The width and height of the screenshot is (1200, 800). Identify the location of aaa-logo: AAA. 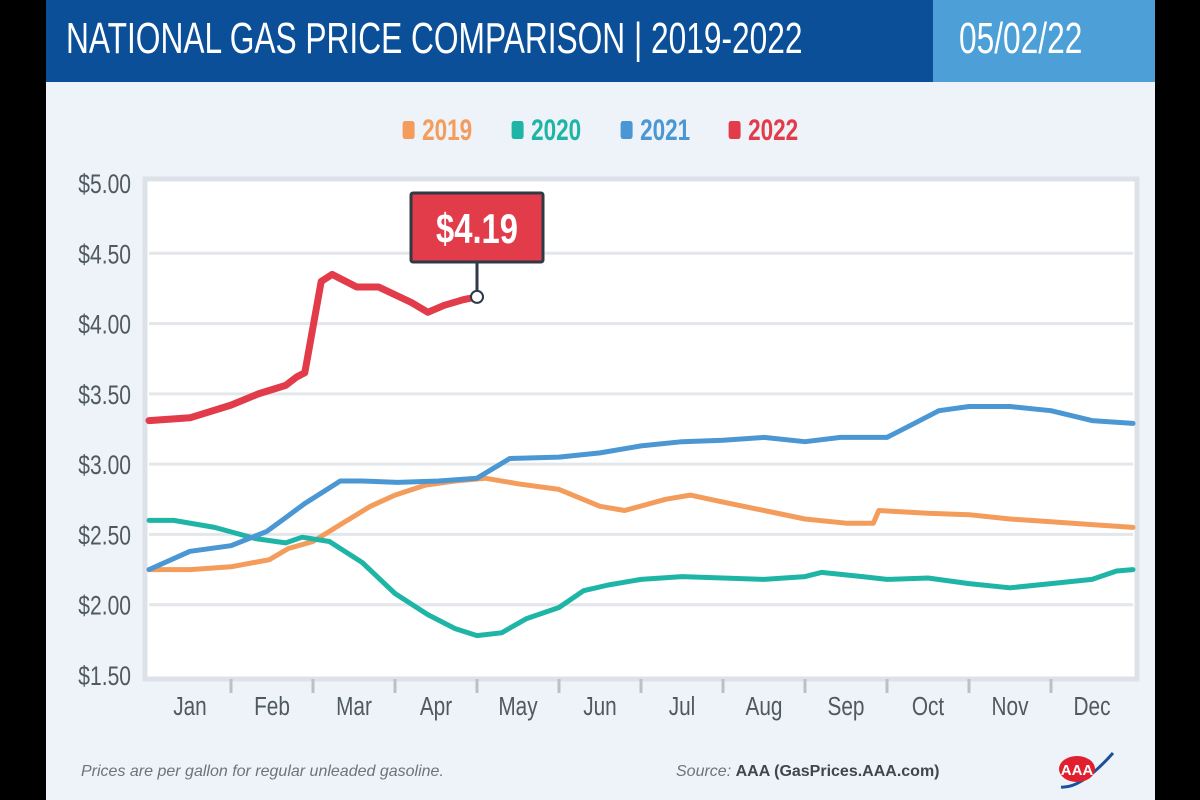
(1087, 770).